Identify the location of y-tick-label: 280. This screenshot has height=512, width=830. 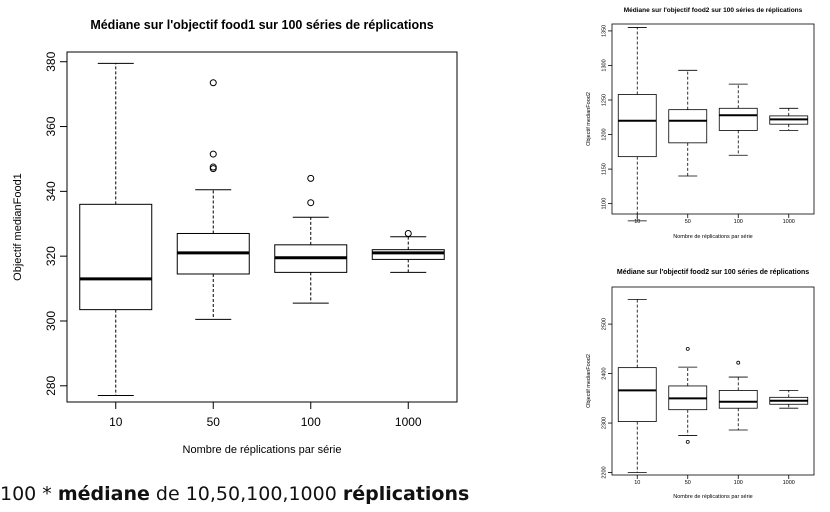
(51, 385).